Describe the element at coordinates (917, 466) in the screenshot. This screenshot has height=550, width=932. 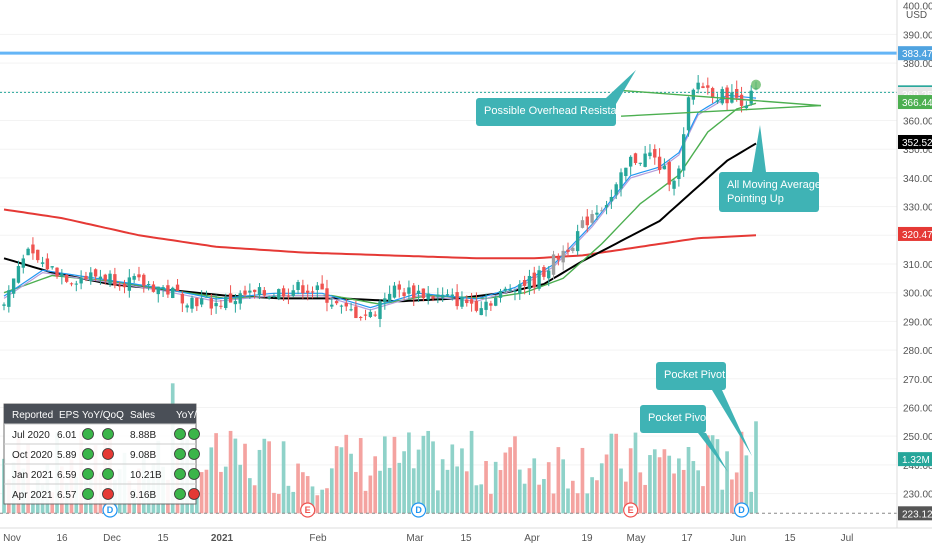
I see `axis-tick-label: 240.00` at that location.